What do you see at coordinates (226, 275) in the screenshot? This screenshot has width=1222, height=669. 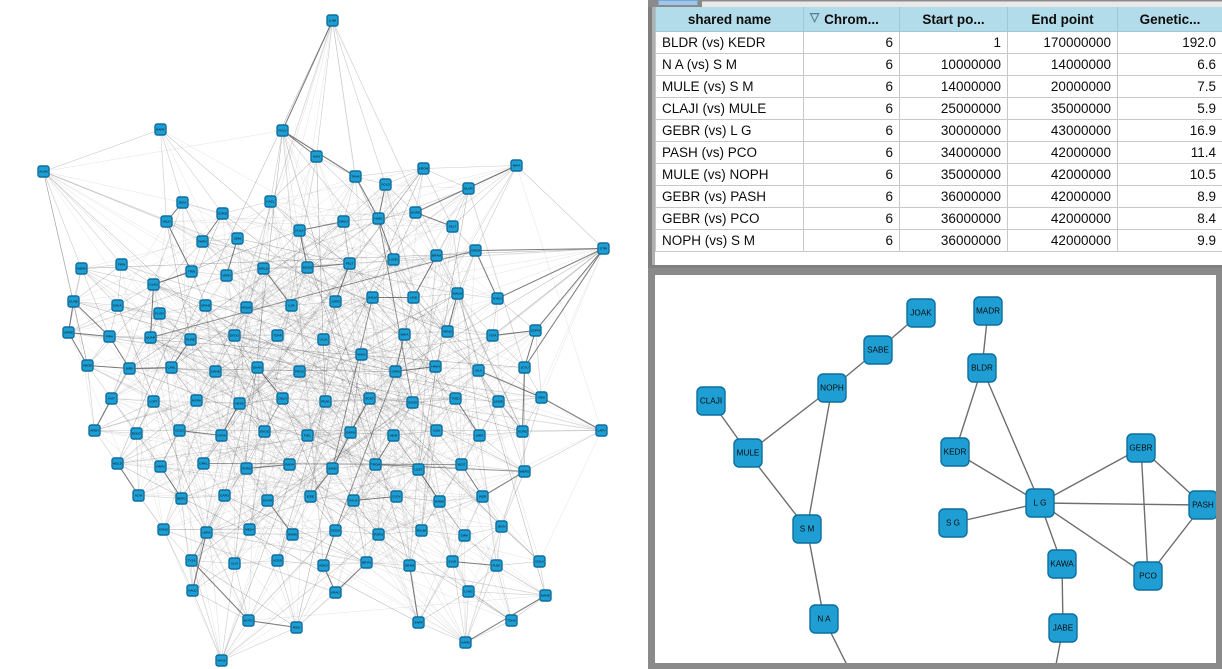 I see `main-network-node: VERD` at bounding box center [226, 275].